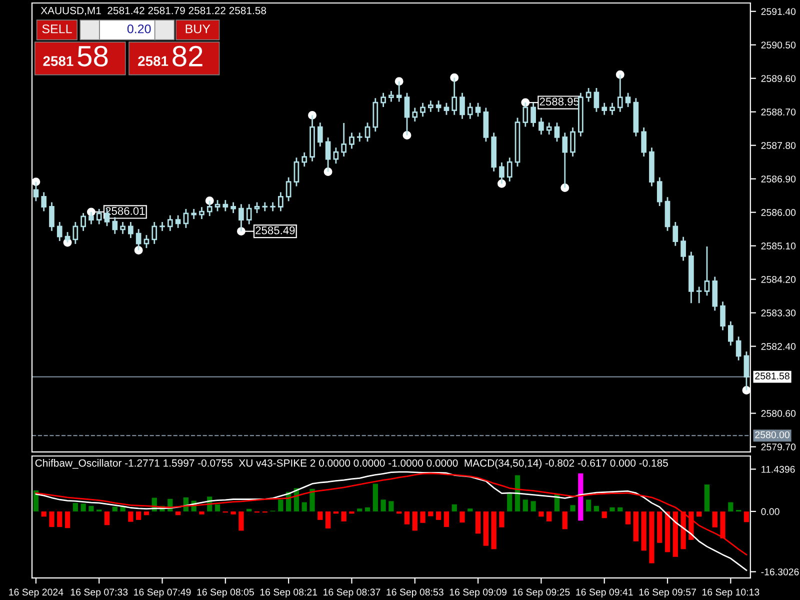 The height and width of the screenshot is (600, 800). What do you see at coordinates (352, 593) in the screenshot?
I see `x-tick-label: 16 Sep 08:37` at bounding box center [352, 593].